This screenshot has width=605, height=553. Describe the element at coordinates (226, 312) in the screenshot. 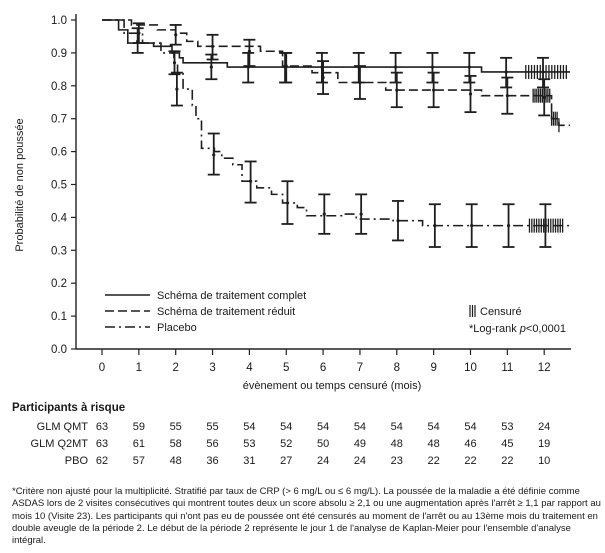

I see `legend-label: Schéma de traitement réduit` at that location.